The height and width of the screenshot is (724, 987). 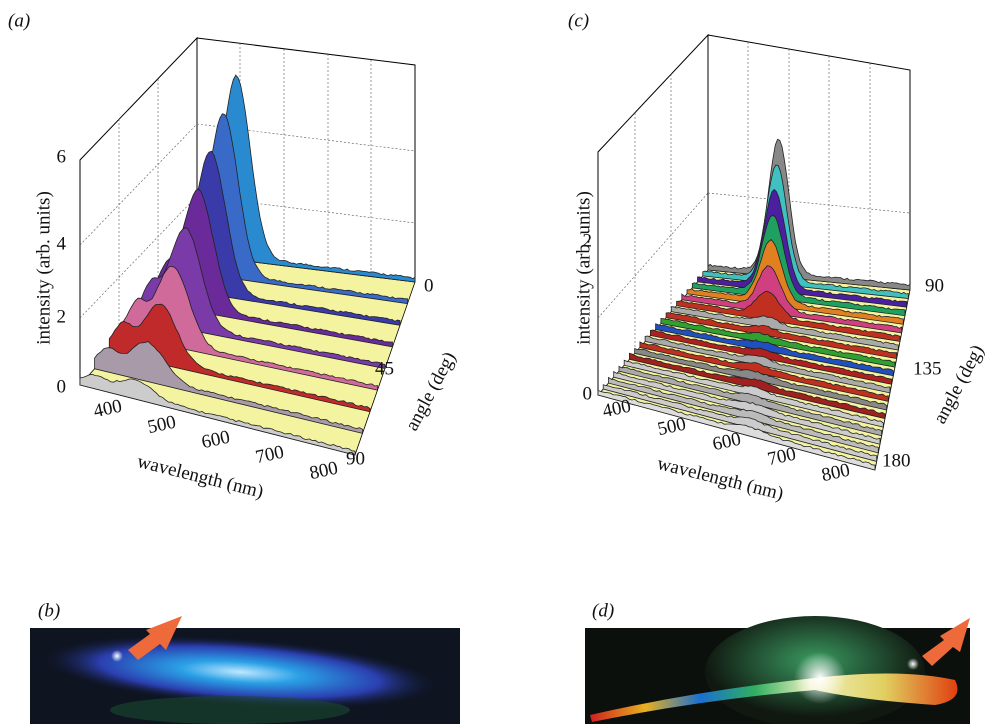 What do you see at coordinates (603, 610) in the screenshot?
I see `panel-label: (d)` at bounding box center [603, 610].